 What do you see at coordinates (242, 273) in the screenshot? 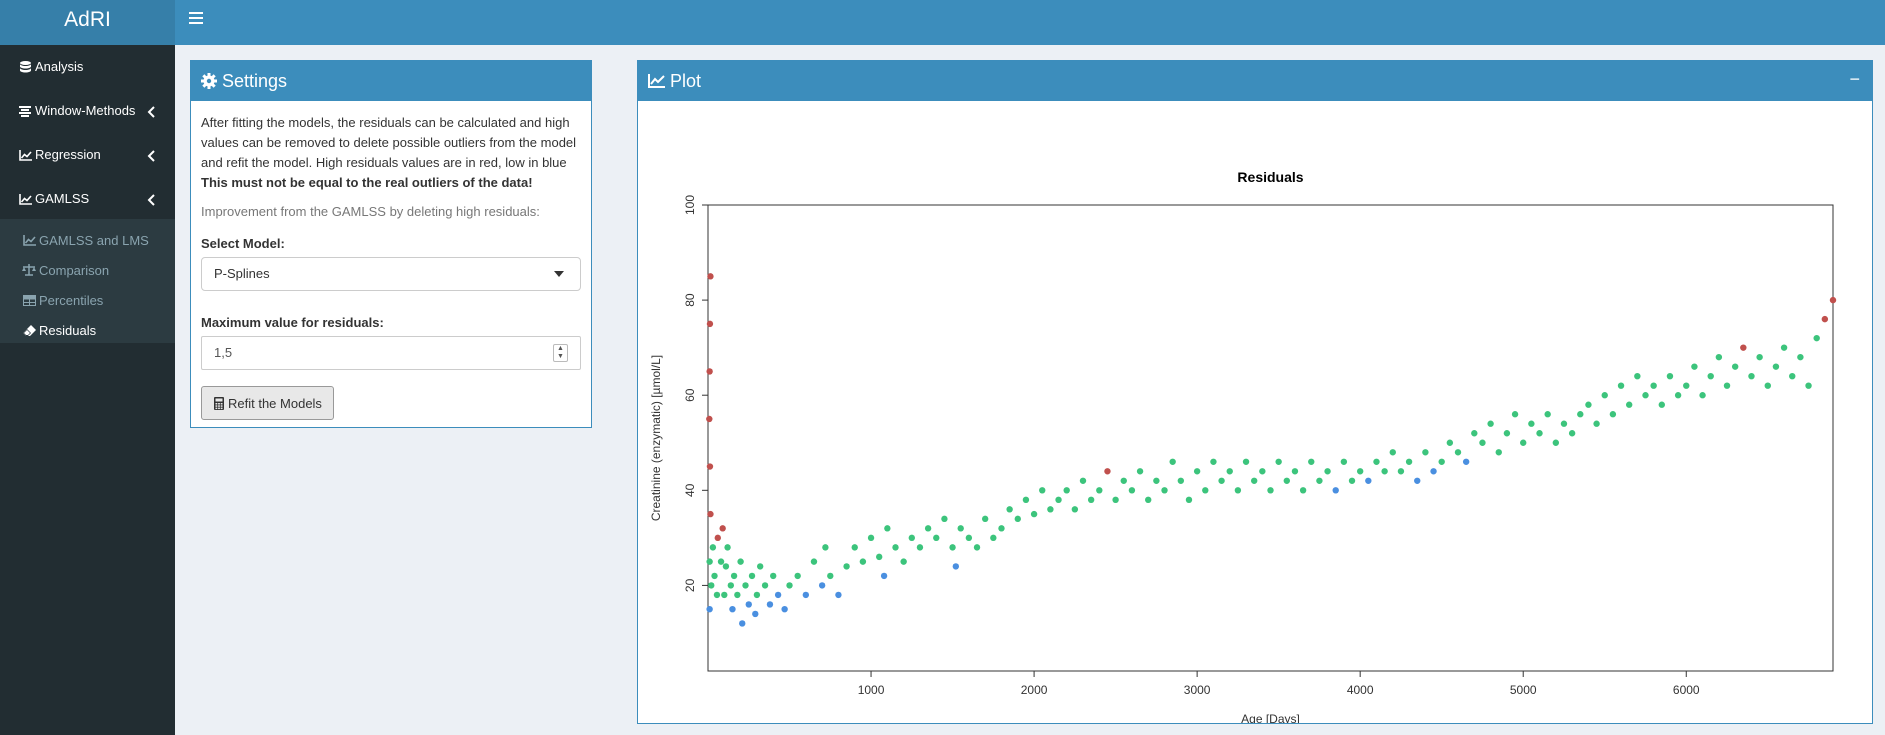
I see `model-select-value: P-Splines` at bounding box center [242, 273].